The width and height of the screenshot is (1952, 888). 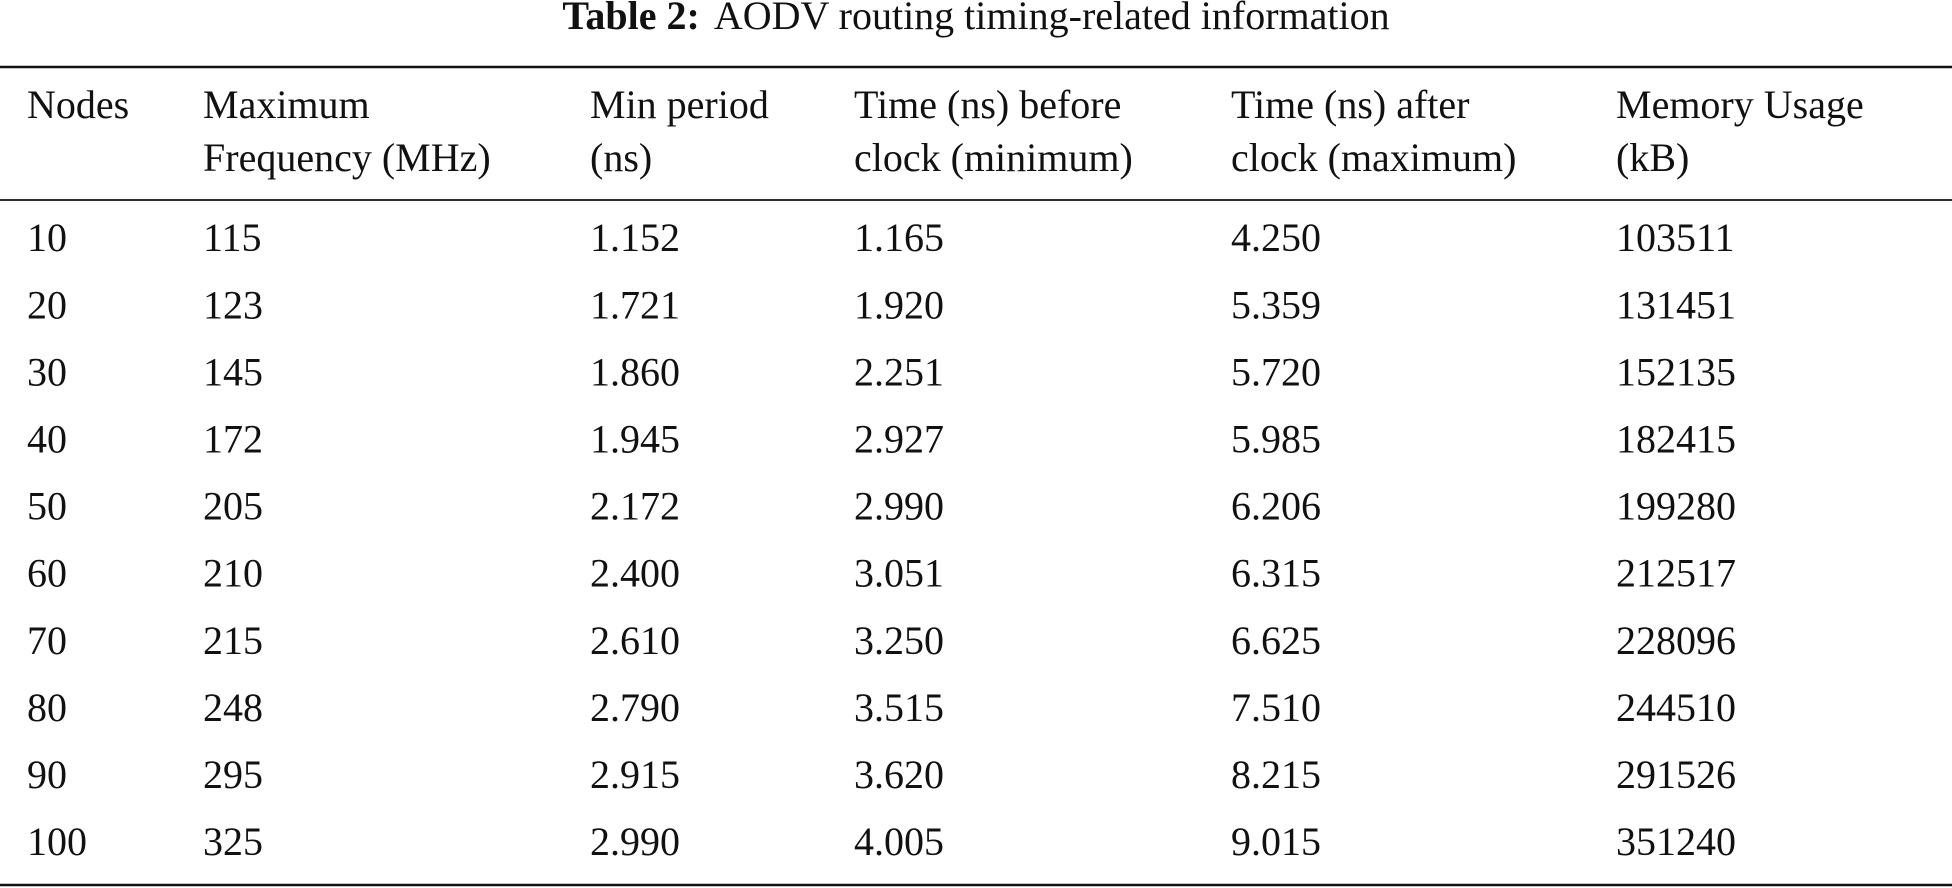 I want to click on table-cell: 30, so click(x=47, y=371).